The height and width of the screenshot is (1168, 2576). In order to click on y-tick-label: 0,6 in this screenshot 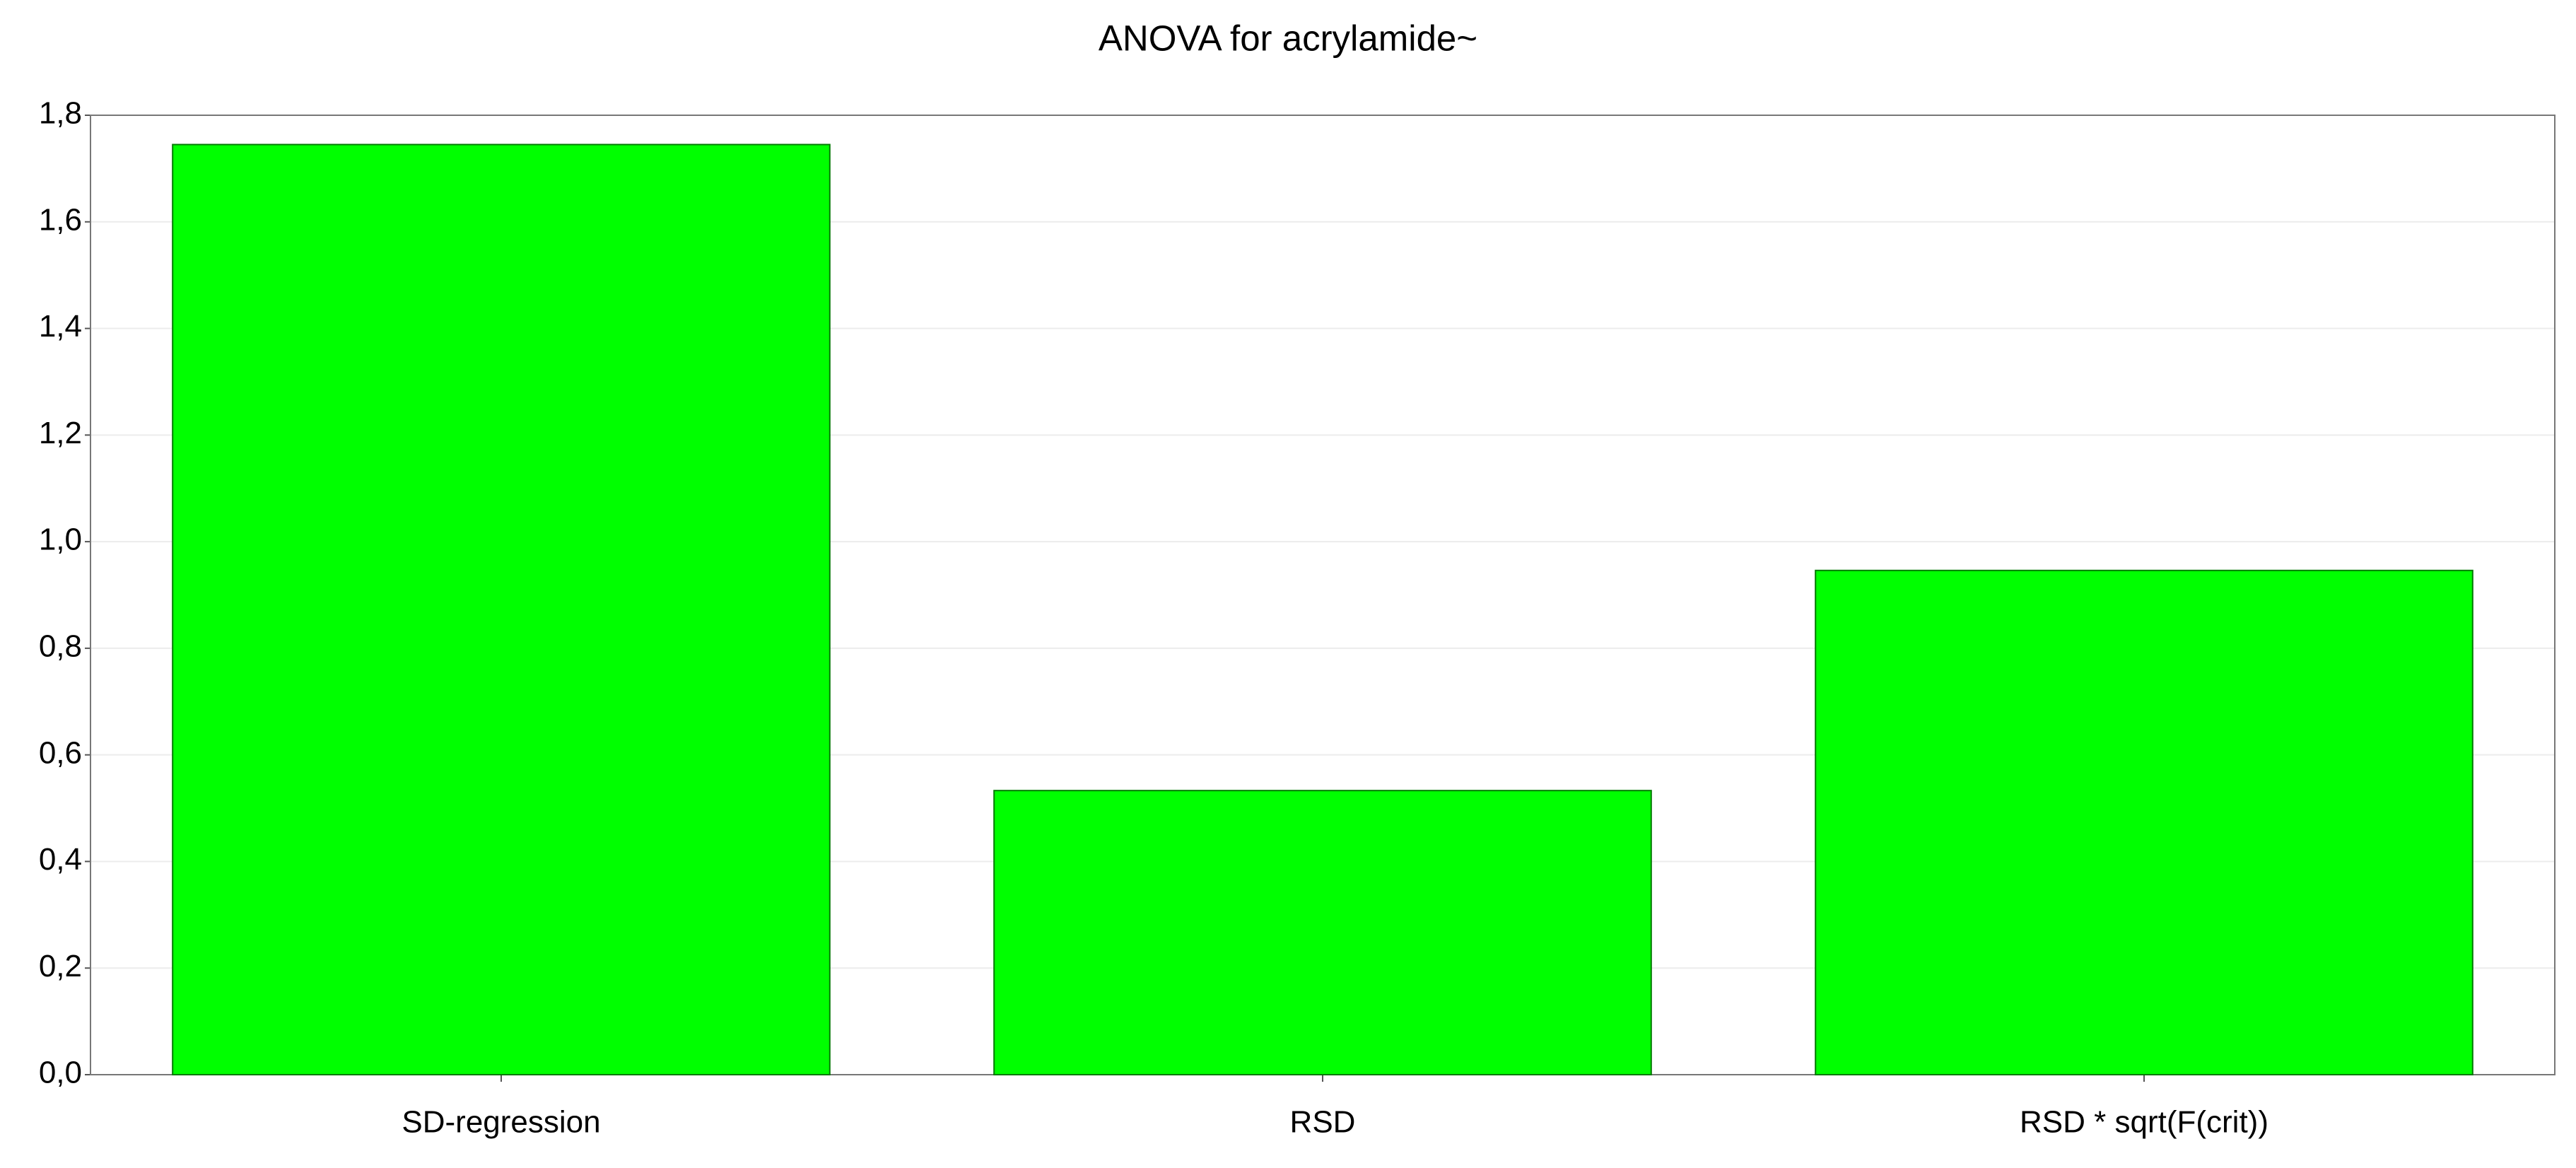, I will do `click(61, 753)`.